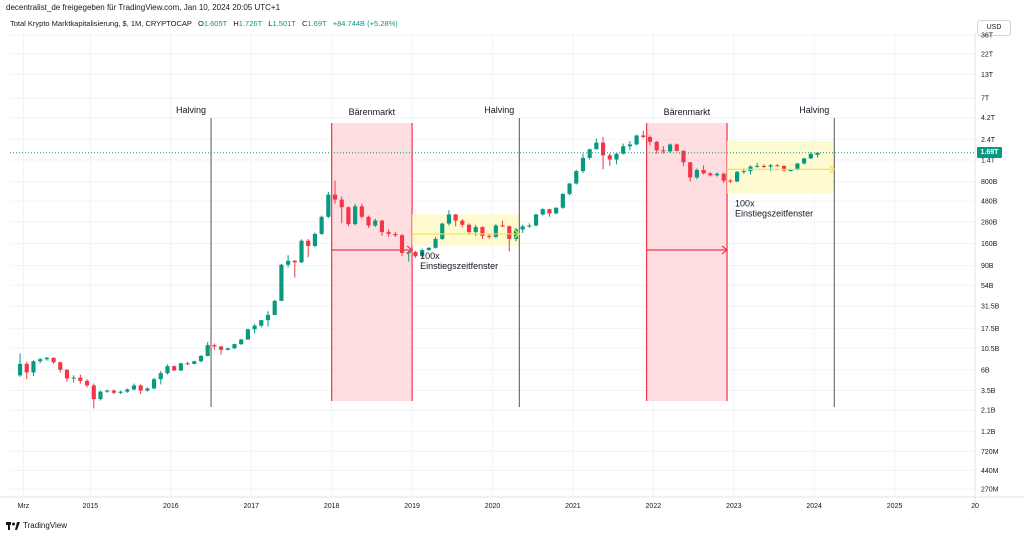 Image resolution: width=1024 pixels, height=537 pixels. Describe the element at coordinates (251, 506) in the screenshot. I see `x-tick-label: 2017` at that location.